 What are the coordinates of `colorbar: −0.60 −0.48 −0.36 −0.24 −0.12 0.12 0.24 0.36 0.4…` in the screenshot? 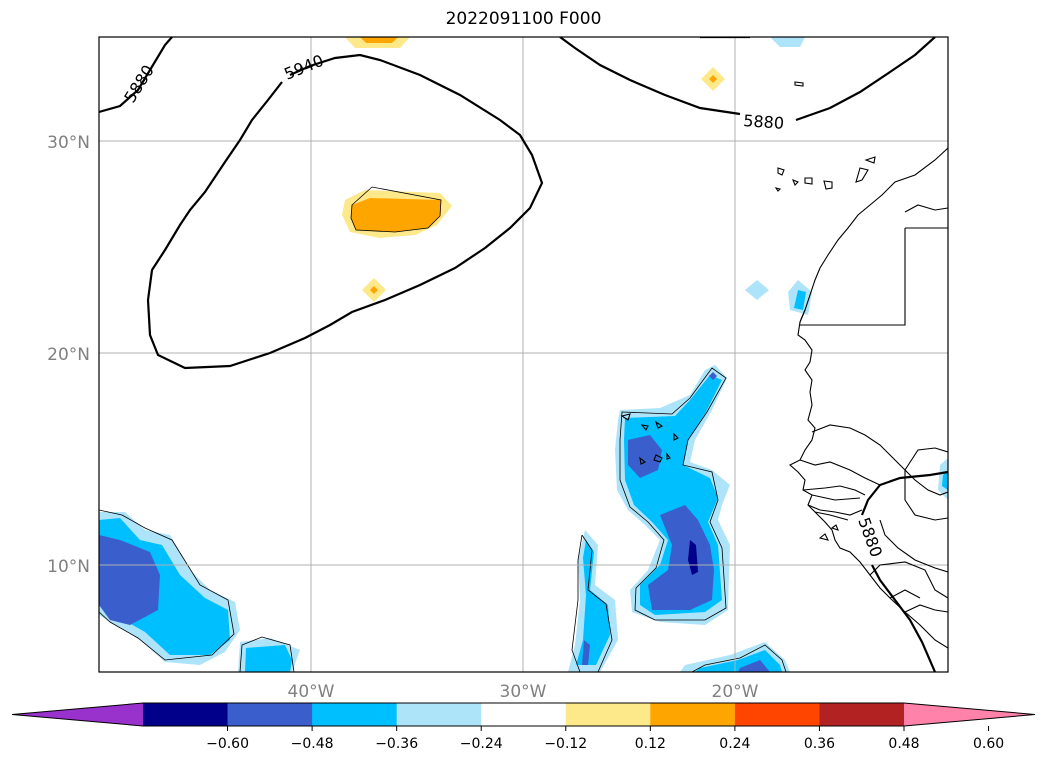 It's located at (523, 727).